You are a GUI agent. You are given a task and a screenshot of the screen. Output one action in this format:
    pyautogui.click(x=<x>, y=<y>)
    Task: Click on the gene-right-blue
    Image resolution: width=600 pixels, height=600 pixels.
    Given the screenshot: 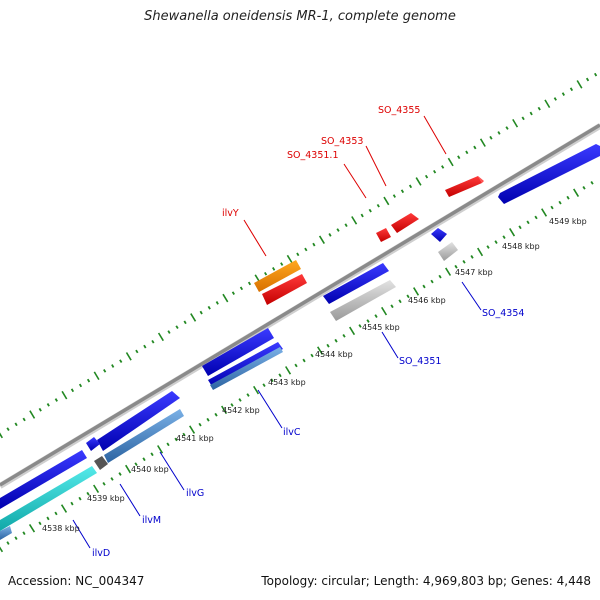 What is the action you would take?
    pyautogui.click(x=549, y=174)
    